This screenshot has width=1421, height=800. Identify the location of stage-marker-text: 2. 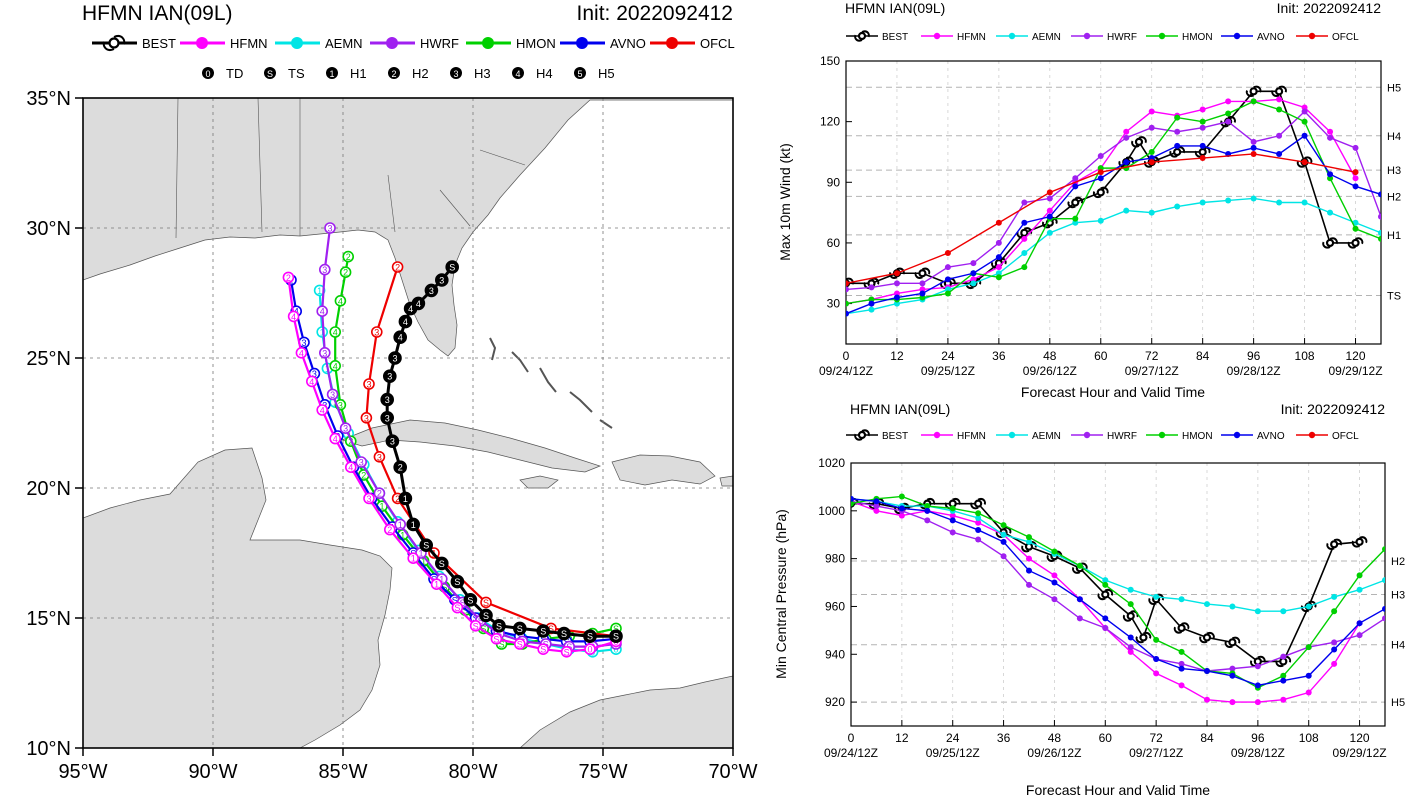
(288, 278).